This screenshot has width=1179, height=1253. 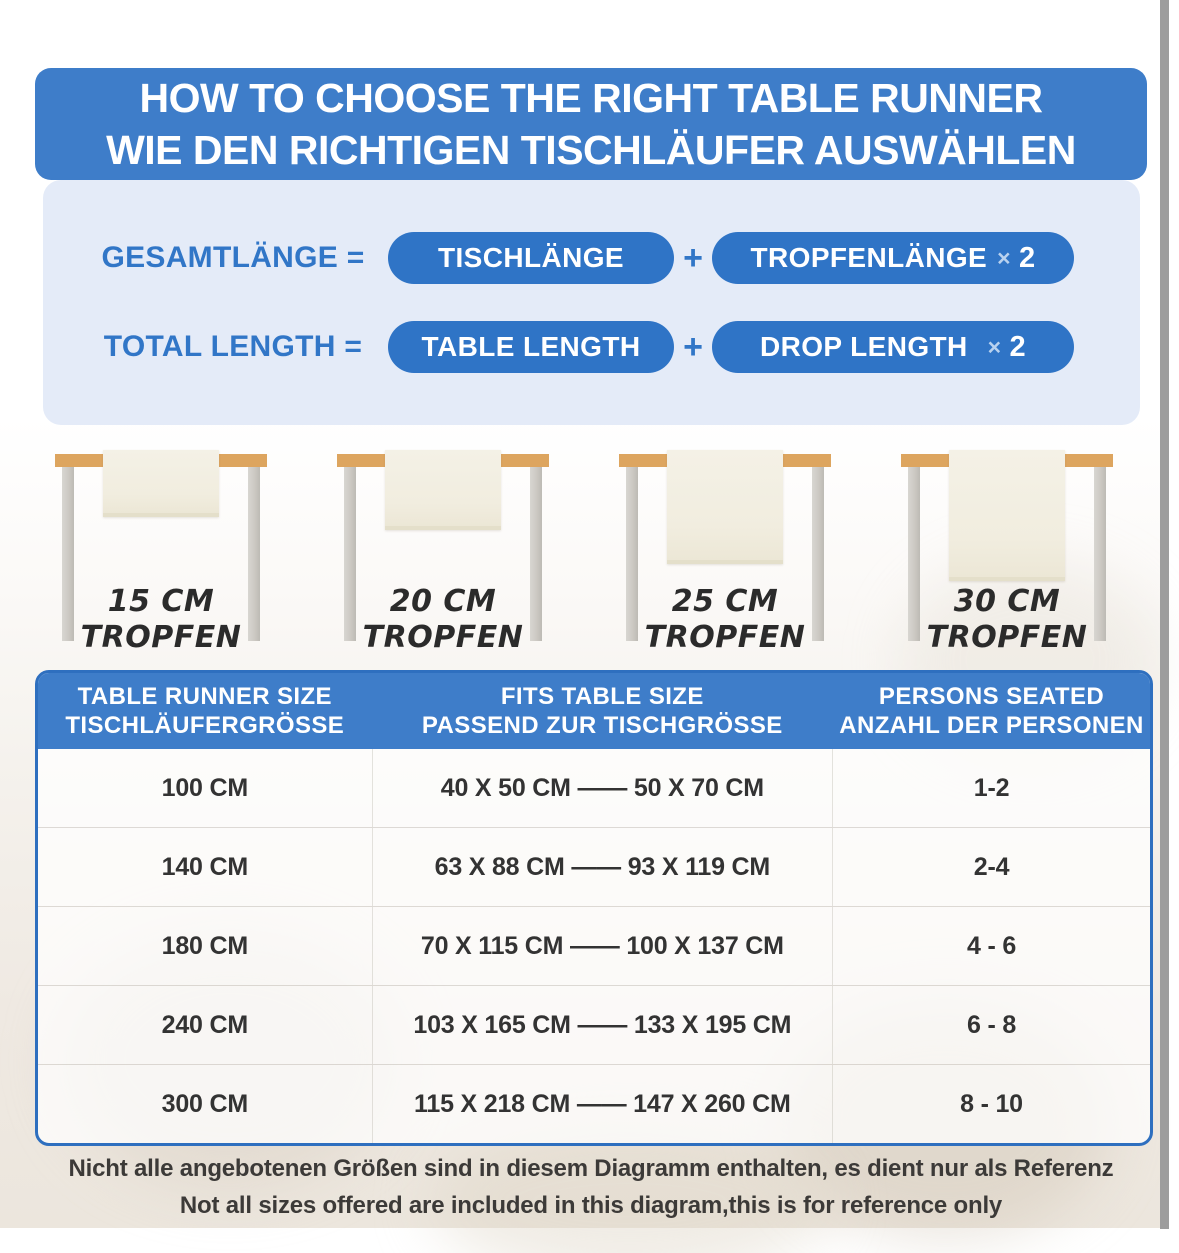 What do you see at coordinates (591, 150) in the screenshot?
I see `title-german: WIE DEN RICHTIGEN TISCHLÄUFER AUSWÄHLEN` at bounding box center [591, 150].